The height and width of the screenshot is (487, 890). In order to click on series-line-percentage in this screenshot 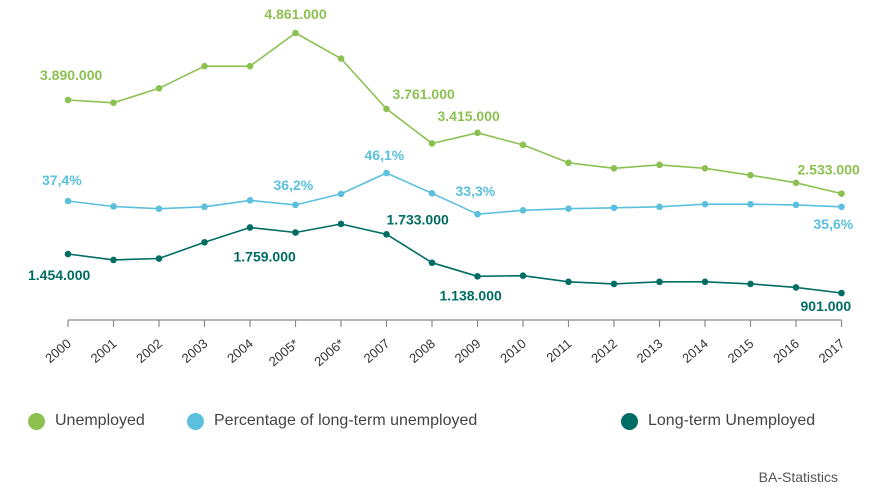, I will do `click(454, 193)`.